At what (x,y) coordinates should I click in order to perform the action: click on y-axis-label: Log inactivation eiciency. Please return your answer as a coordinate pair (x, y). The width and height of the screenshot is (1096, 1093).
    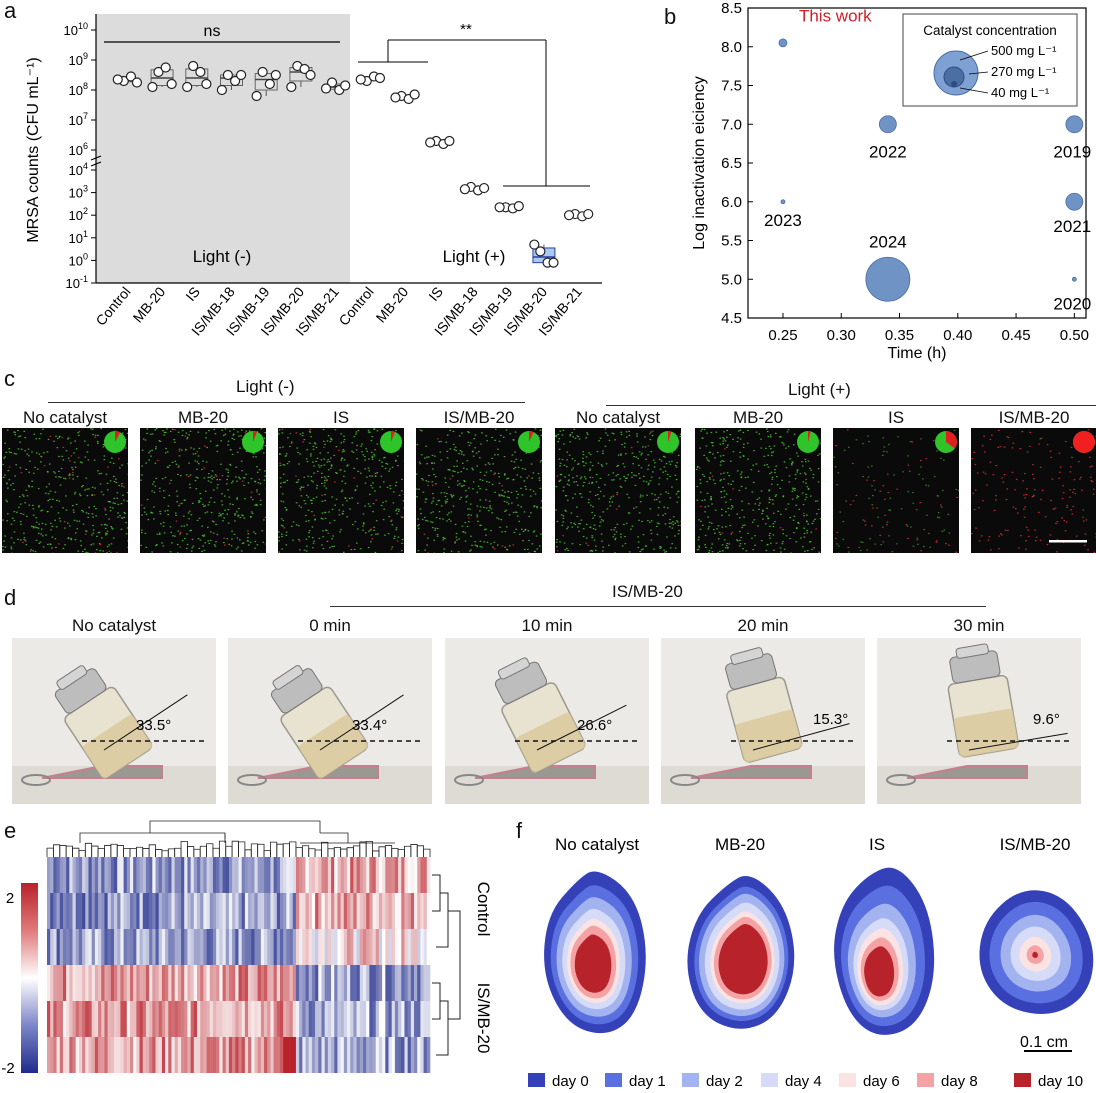
    Looking at the image, I should click on (699, 162).